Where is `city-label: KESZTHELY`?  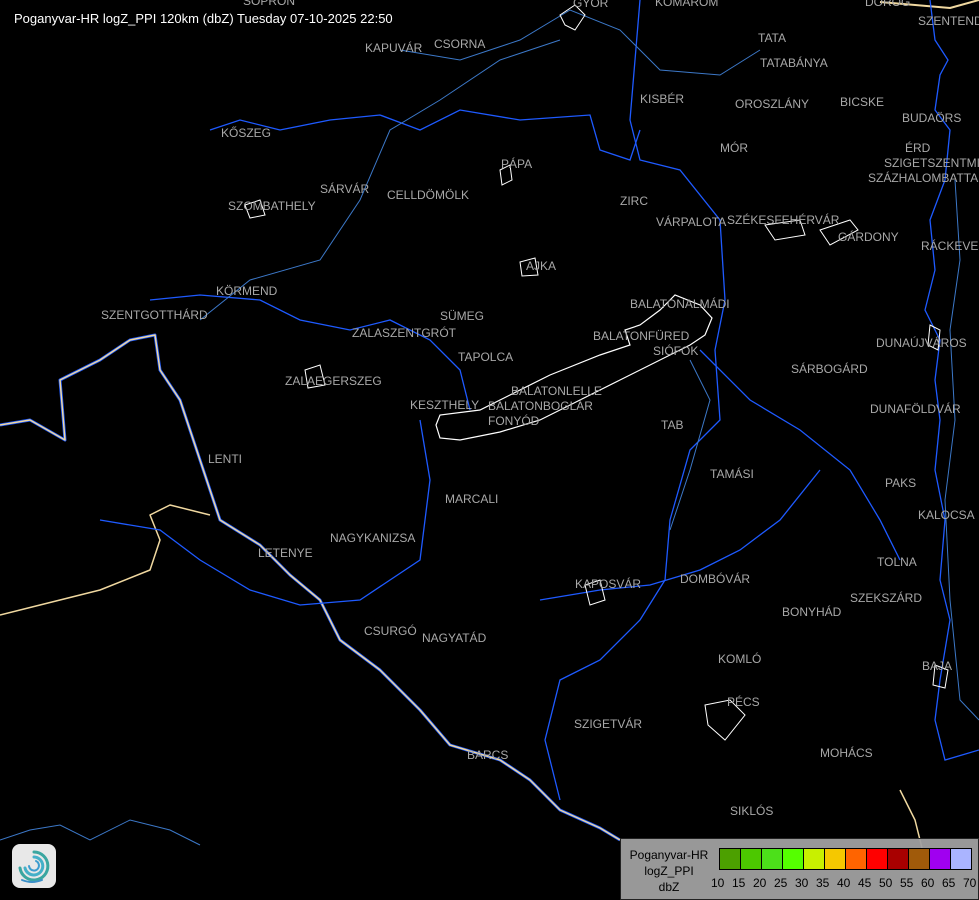 city-label: KESZTHELY is located at coordinates (445, 405).